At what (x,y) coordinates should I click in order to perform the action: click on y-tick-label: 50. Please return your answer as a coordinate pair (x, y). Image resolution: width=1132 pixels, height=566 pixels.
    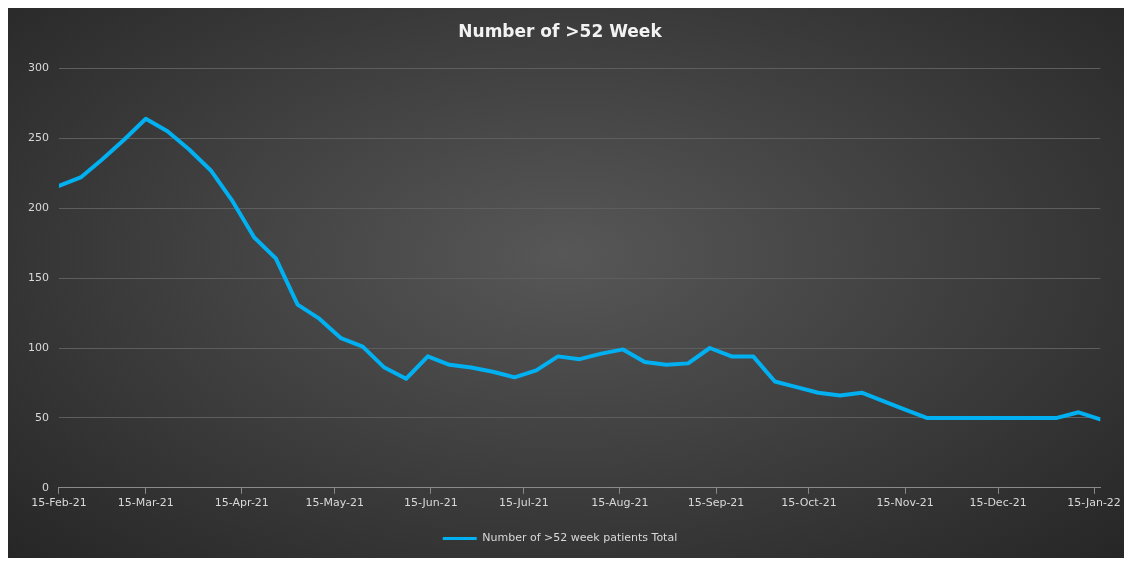
    Looking at the image, I should click on (42, 417).